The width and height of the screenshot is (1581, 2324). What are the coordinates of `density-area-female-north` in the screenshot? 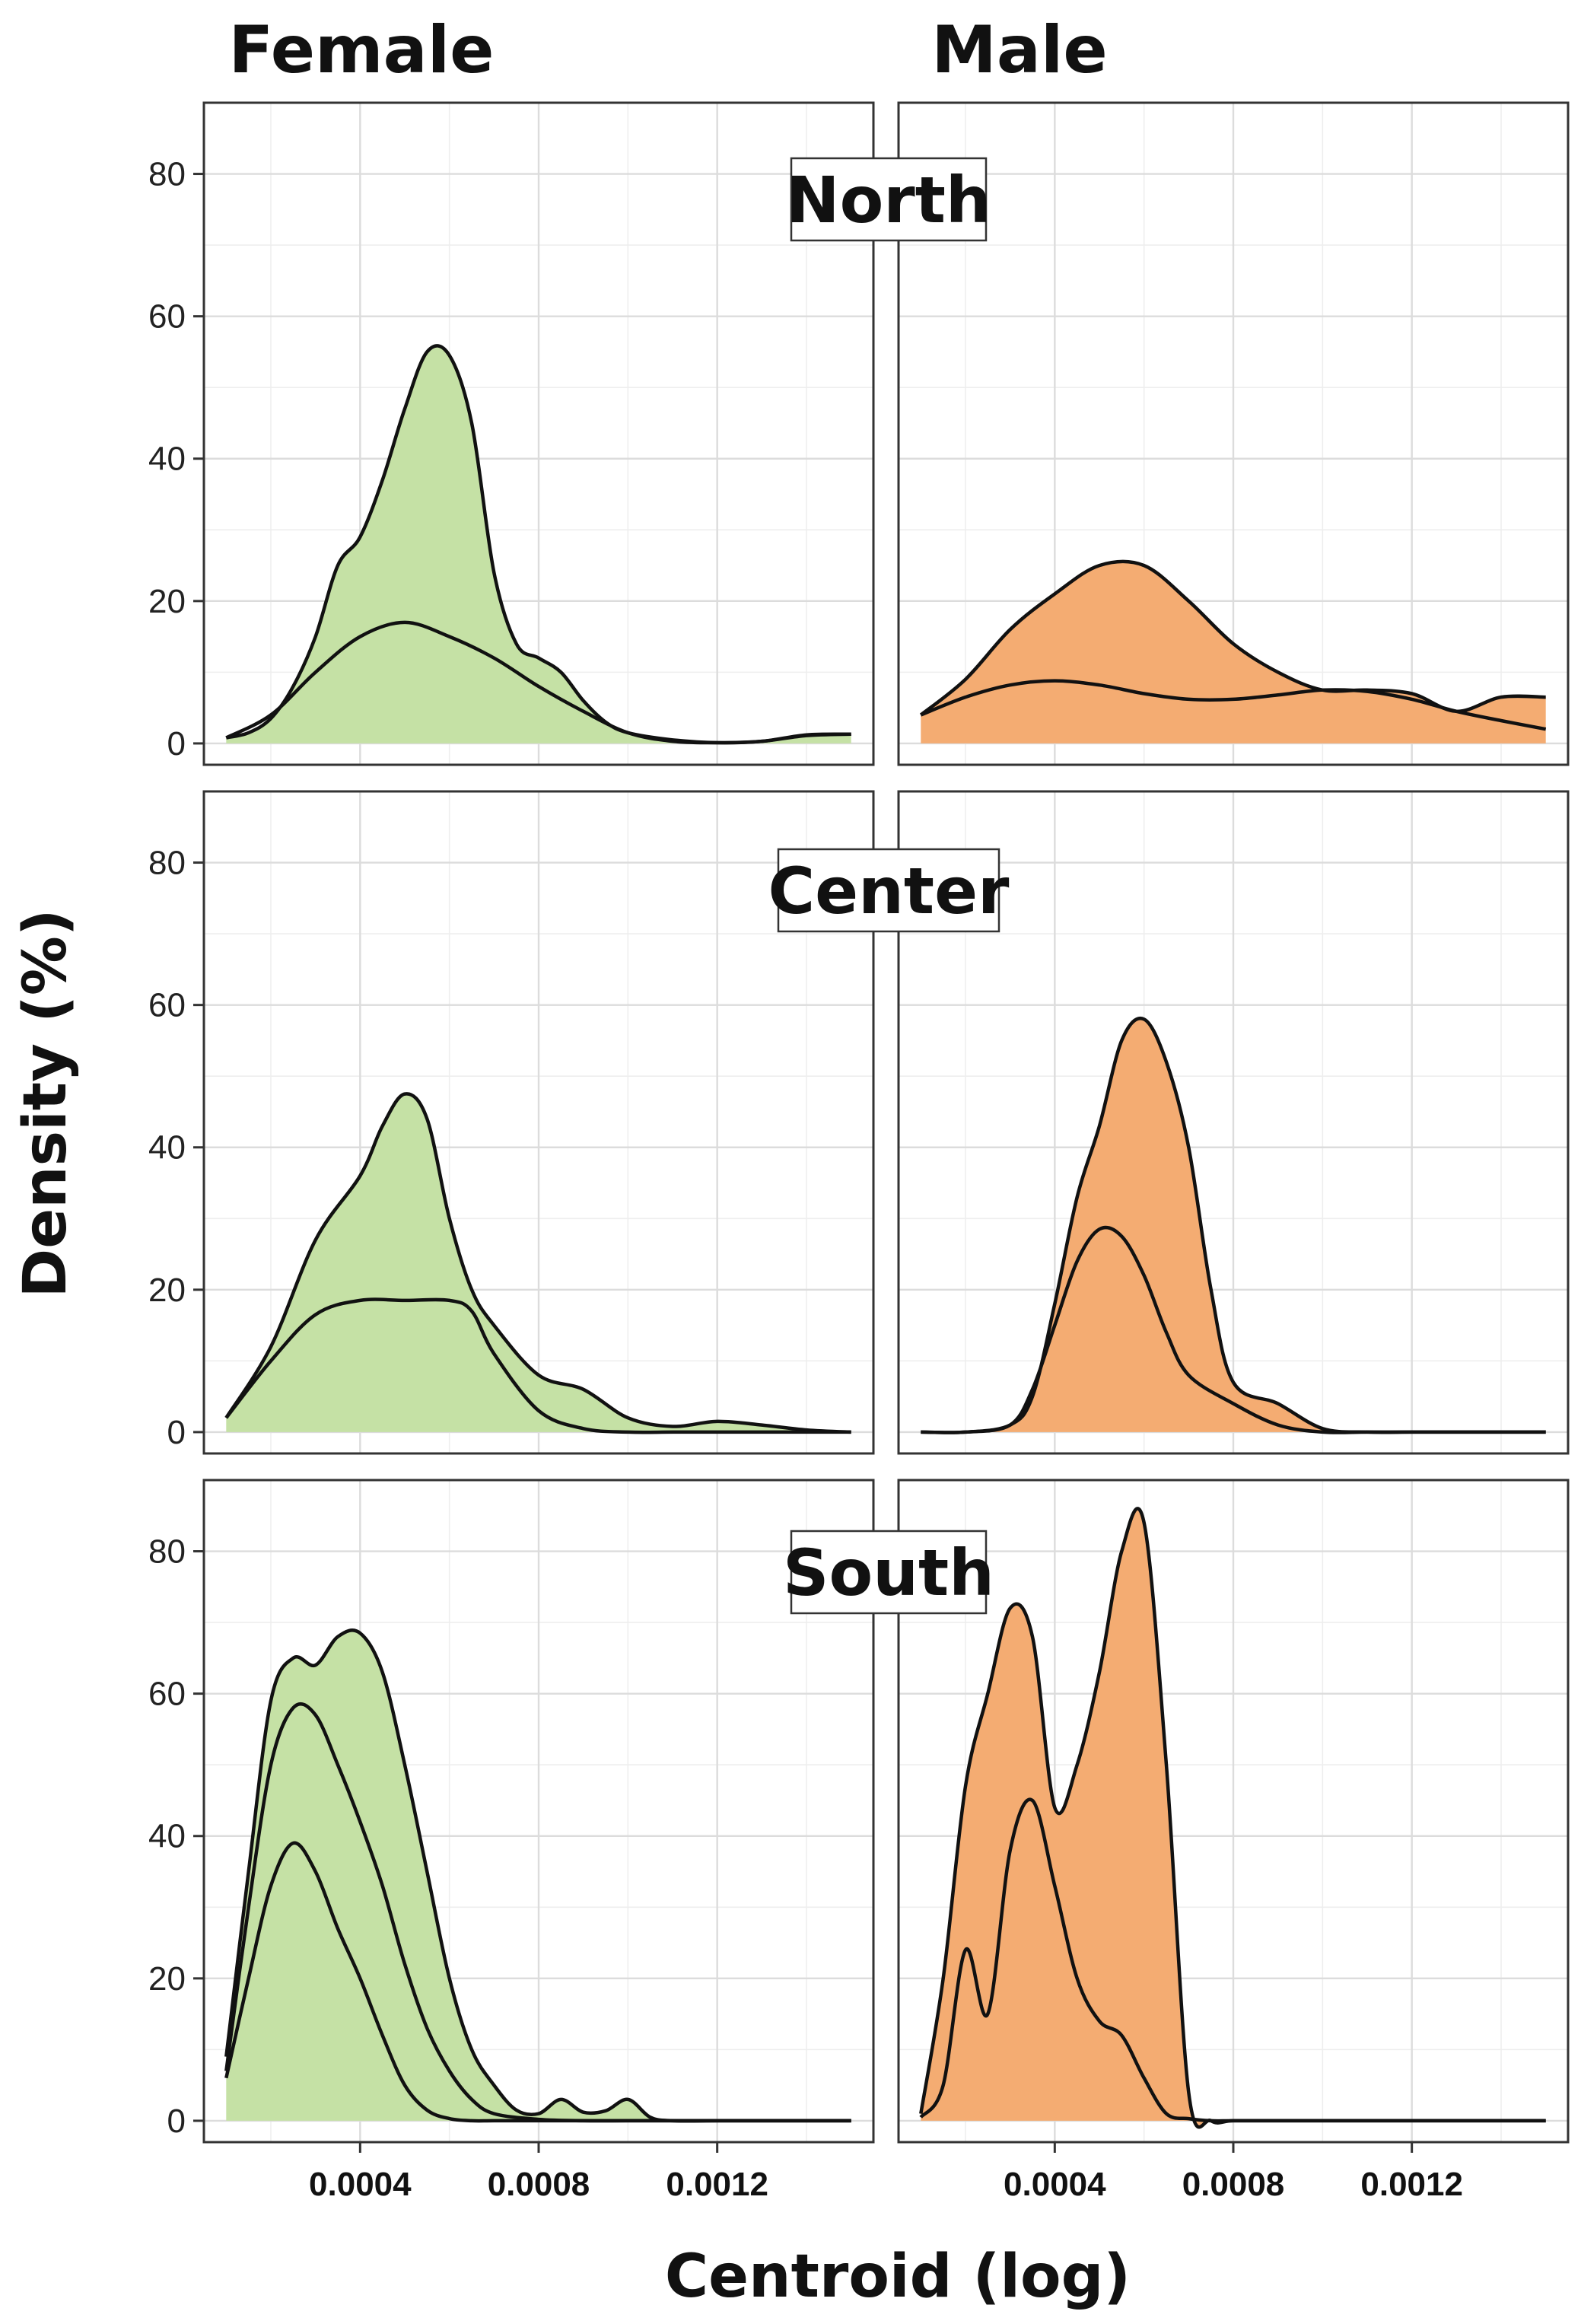 It's located at (539, 544).